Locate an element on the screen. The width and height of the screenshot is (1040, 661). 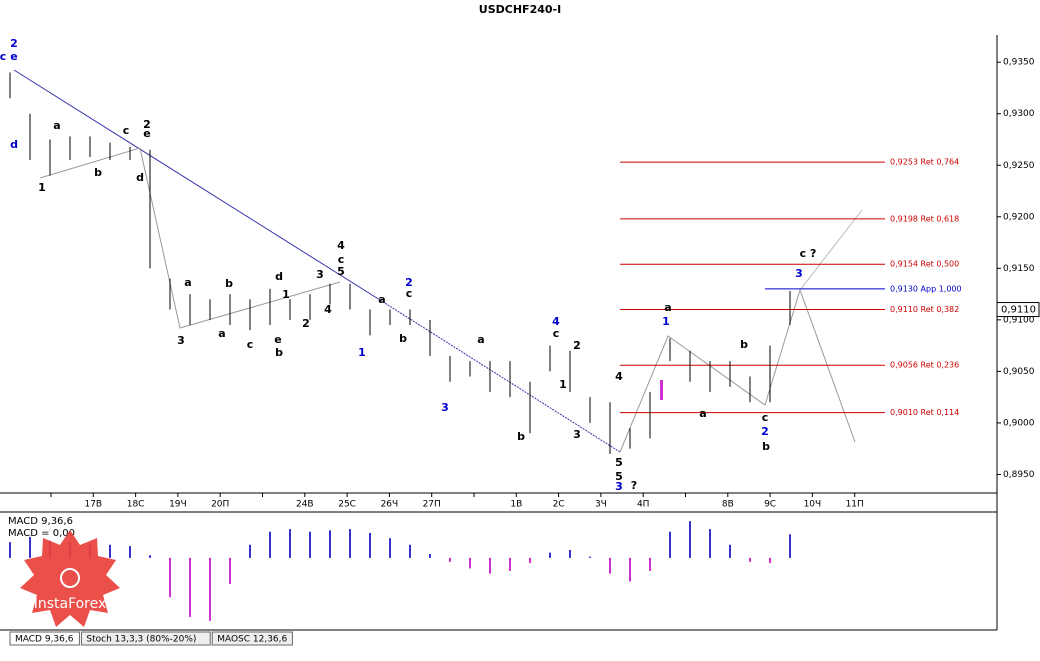
x-tick-label: 4П is located at coordinates (643, 505).